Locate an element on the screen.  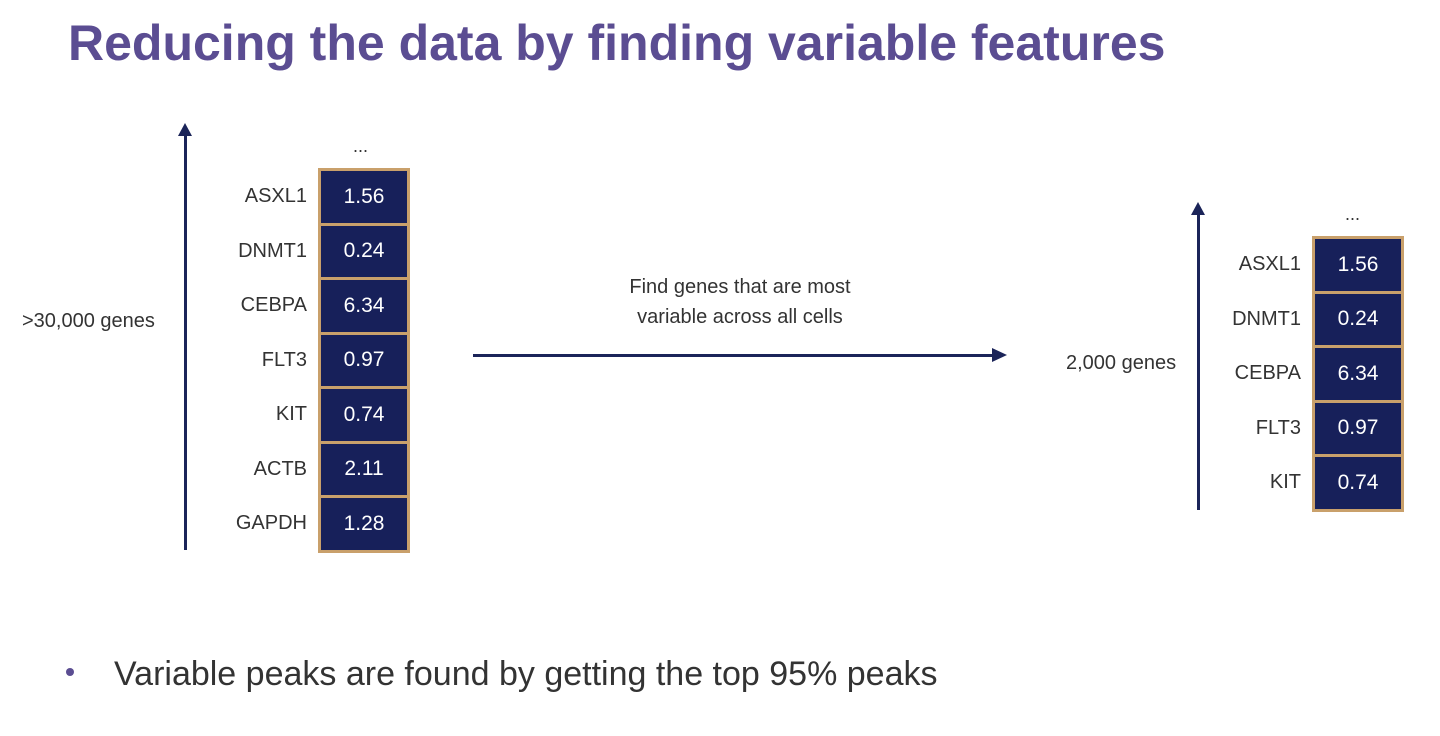
reduction-arrow is located at coordinates (740, 355).